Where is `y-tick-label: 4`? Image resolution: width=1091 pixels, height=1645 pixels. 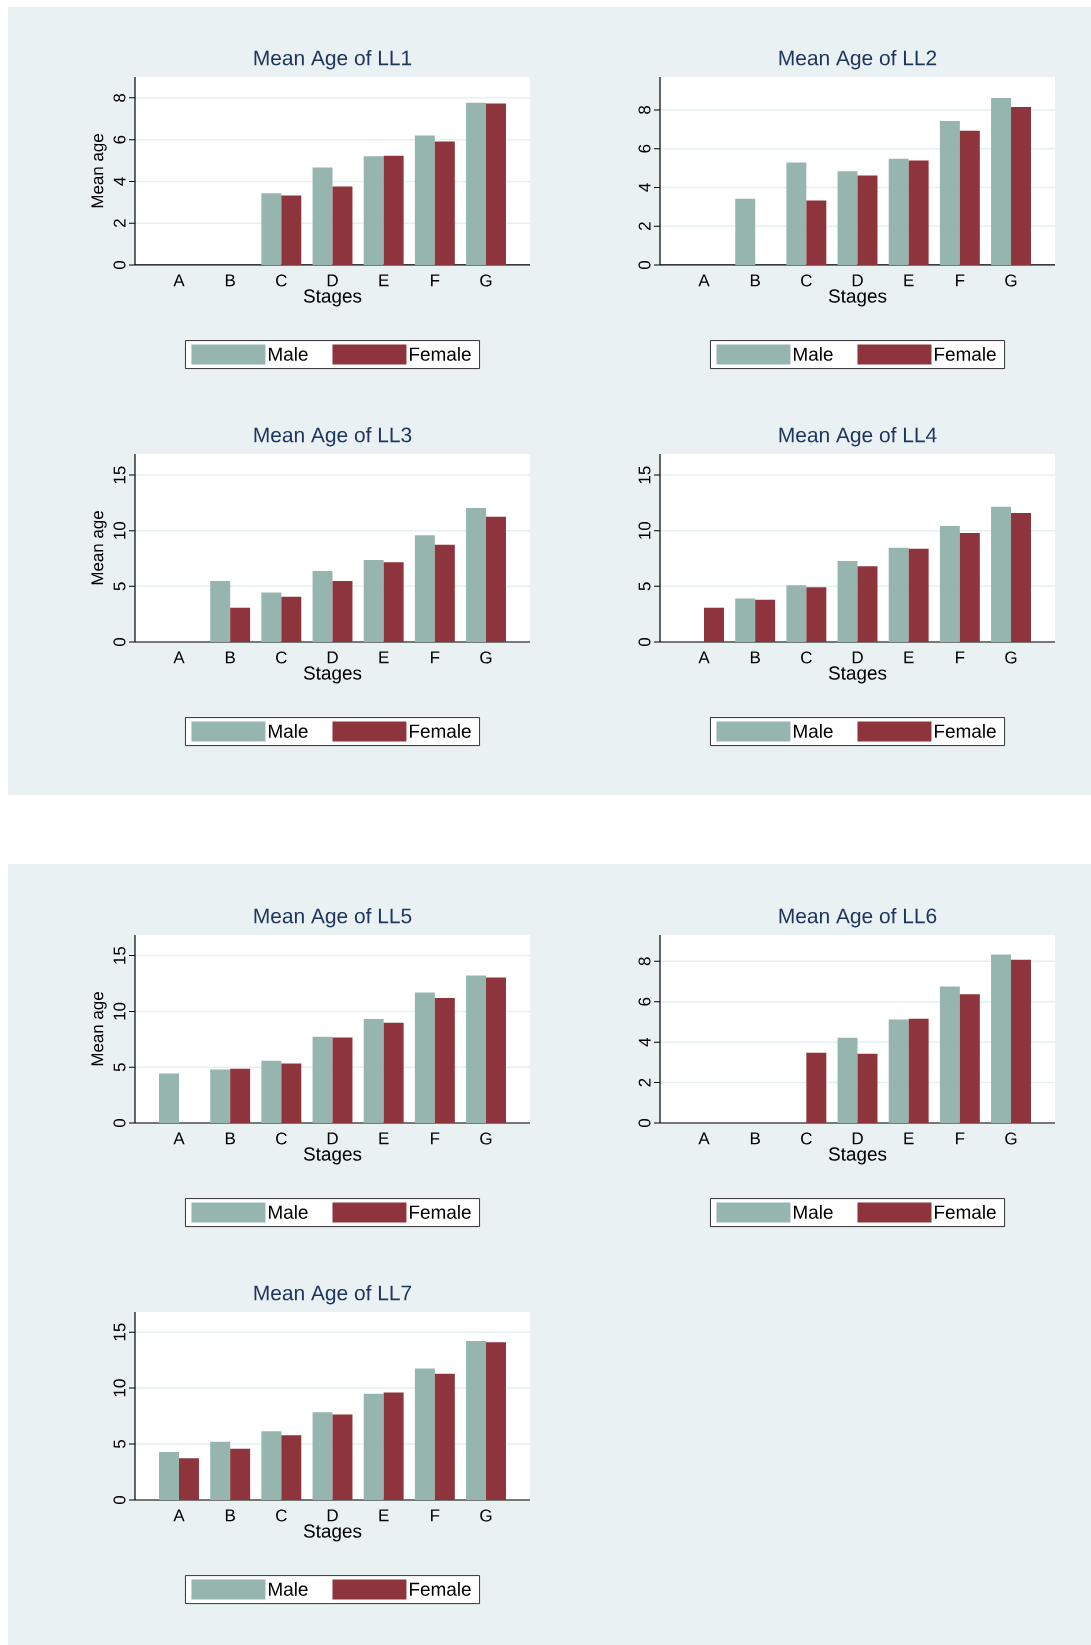 y-tick-label: 4 is located at coordinates (119, 181).